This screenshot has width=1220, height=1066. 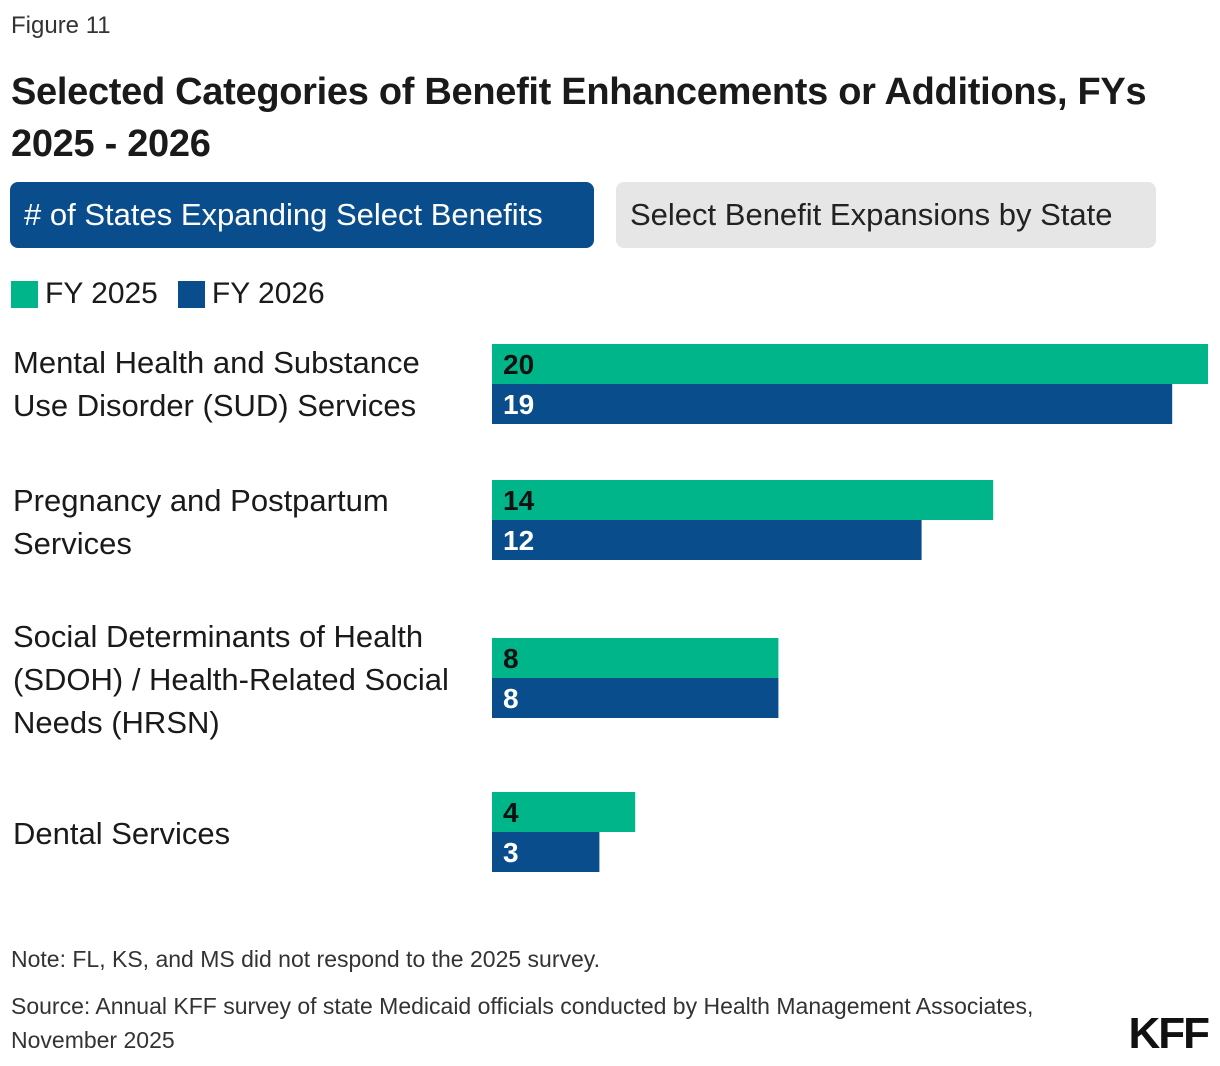 I want to click on legend-swatch-fy2026, so click(x=191, y=294).